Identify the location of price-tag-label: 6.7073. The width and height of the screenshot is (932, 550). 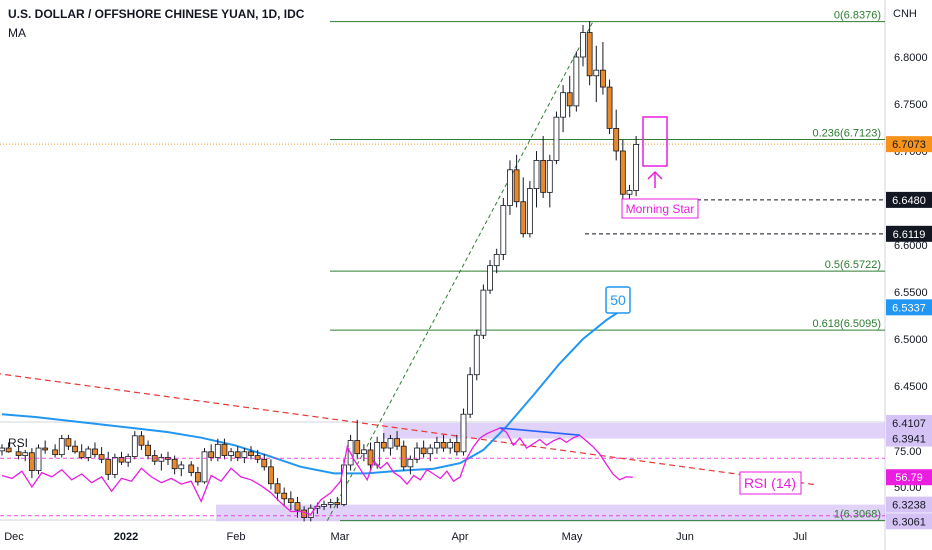
(909, 145).